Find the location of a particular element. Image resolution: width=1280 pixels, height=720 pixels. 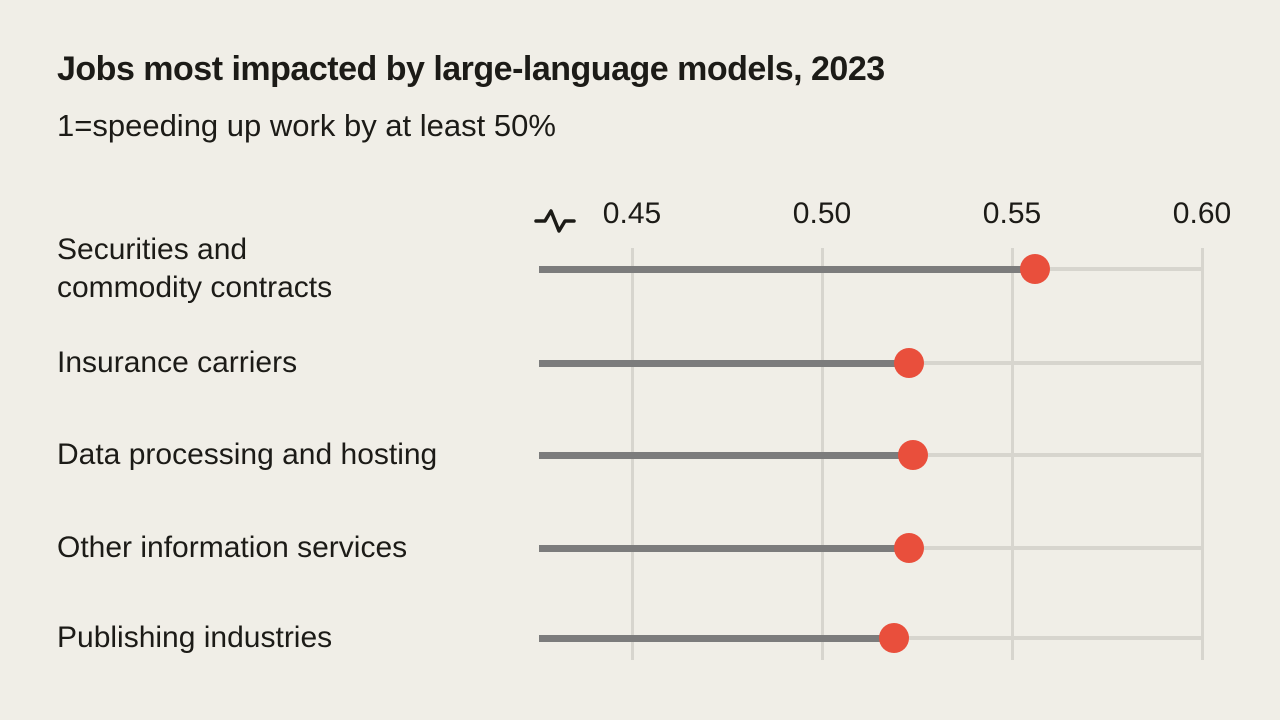

x-tick-label: 0.50 is located at coordinates (822, 213).